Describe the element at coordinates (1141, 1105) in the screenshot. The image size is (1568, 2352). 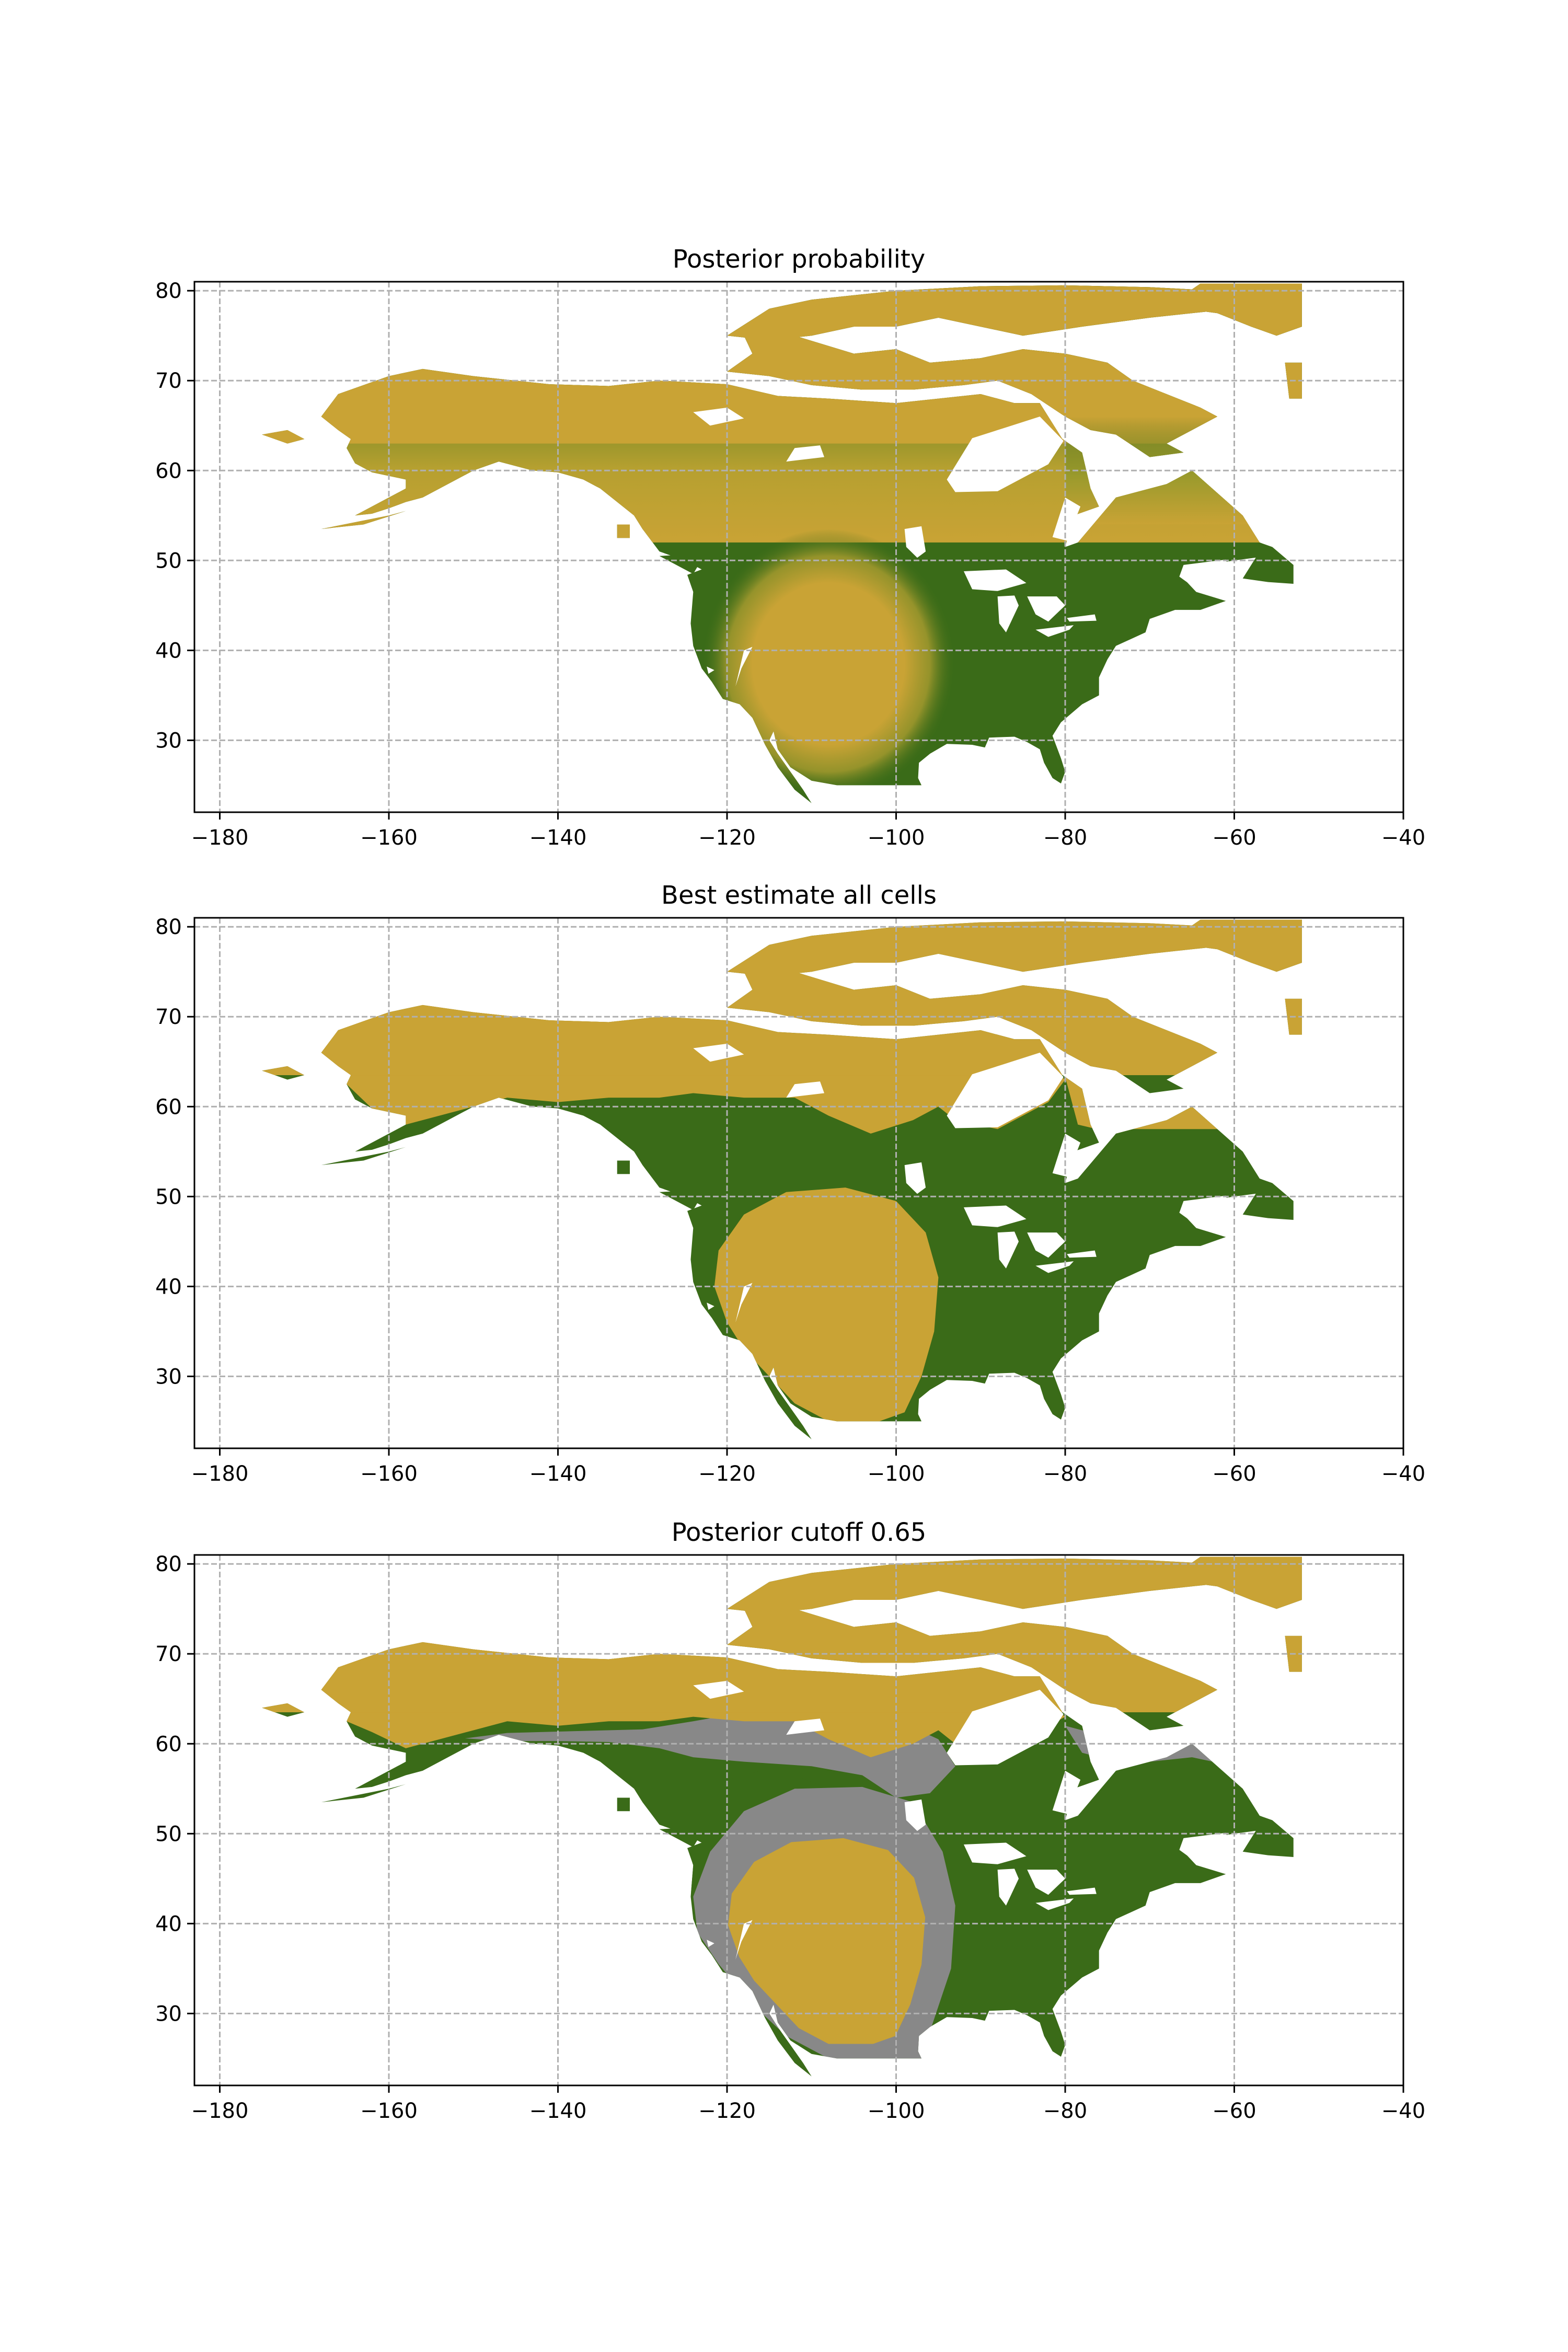
I see `gold-labrador-cells` at that location.